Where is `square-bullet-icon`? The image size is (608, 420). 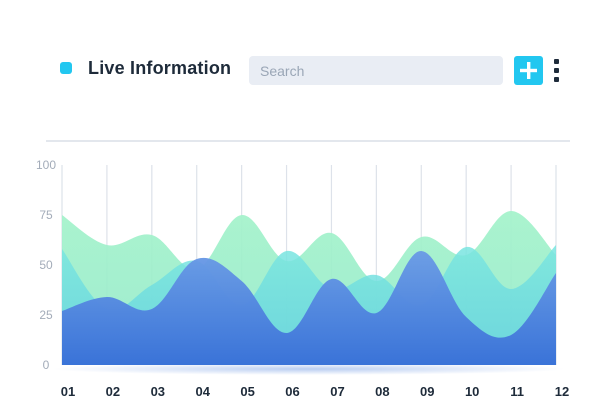
square-bullet-icon is located at coordinates (66, 68).